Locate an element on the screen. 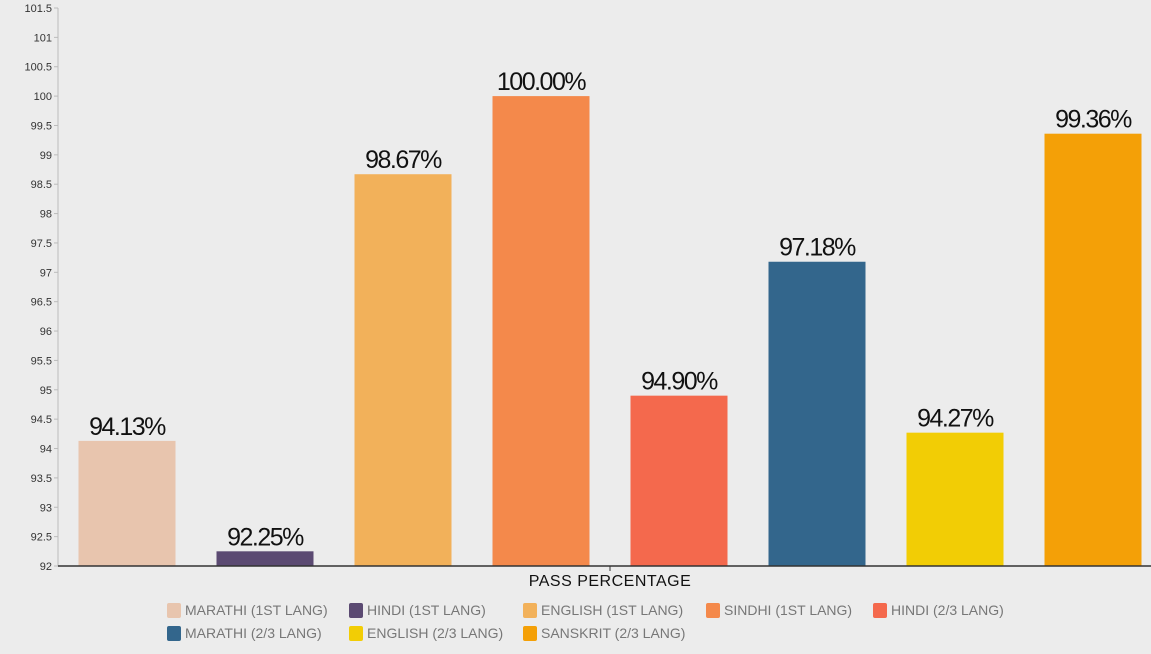 The height and width of the screenshot is (654, 1151). legend-label: MARATHI (1ST LANG) is located at coordinates (256, 610).